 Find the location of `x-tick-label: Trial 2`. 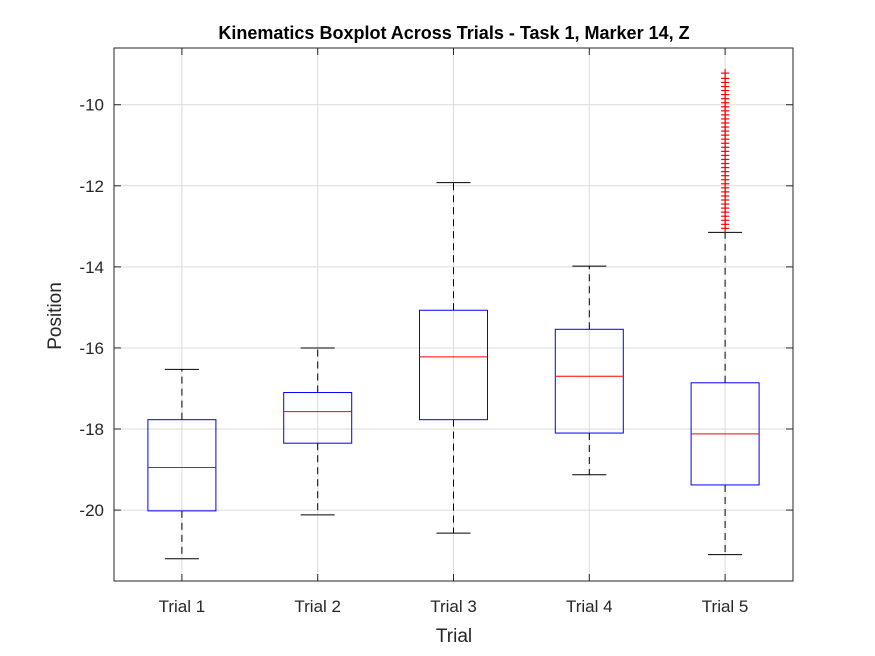

x-tick-label: Trial 2 is located at coordinates (317, 606).